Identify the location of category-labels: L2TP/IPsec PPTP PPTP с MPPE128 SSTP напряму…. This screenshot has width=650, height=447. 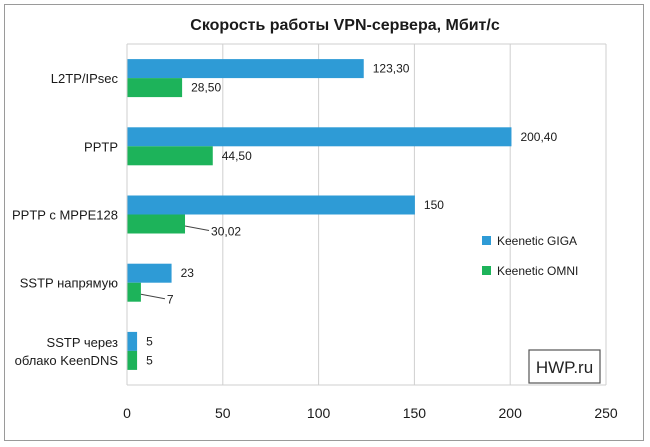
(65, 219).